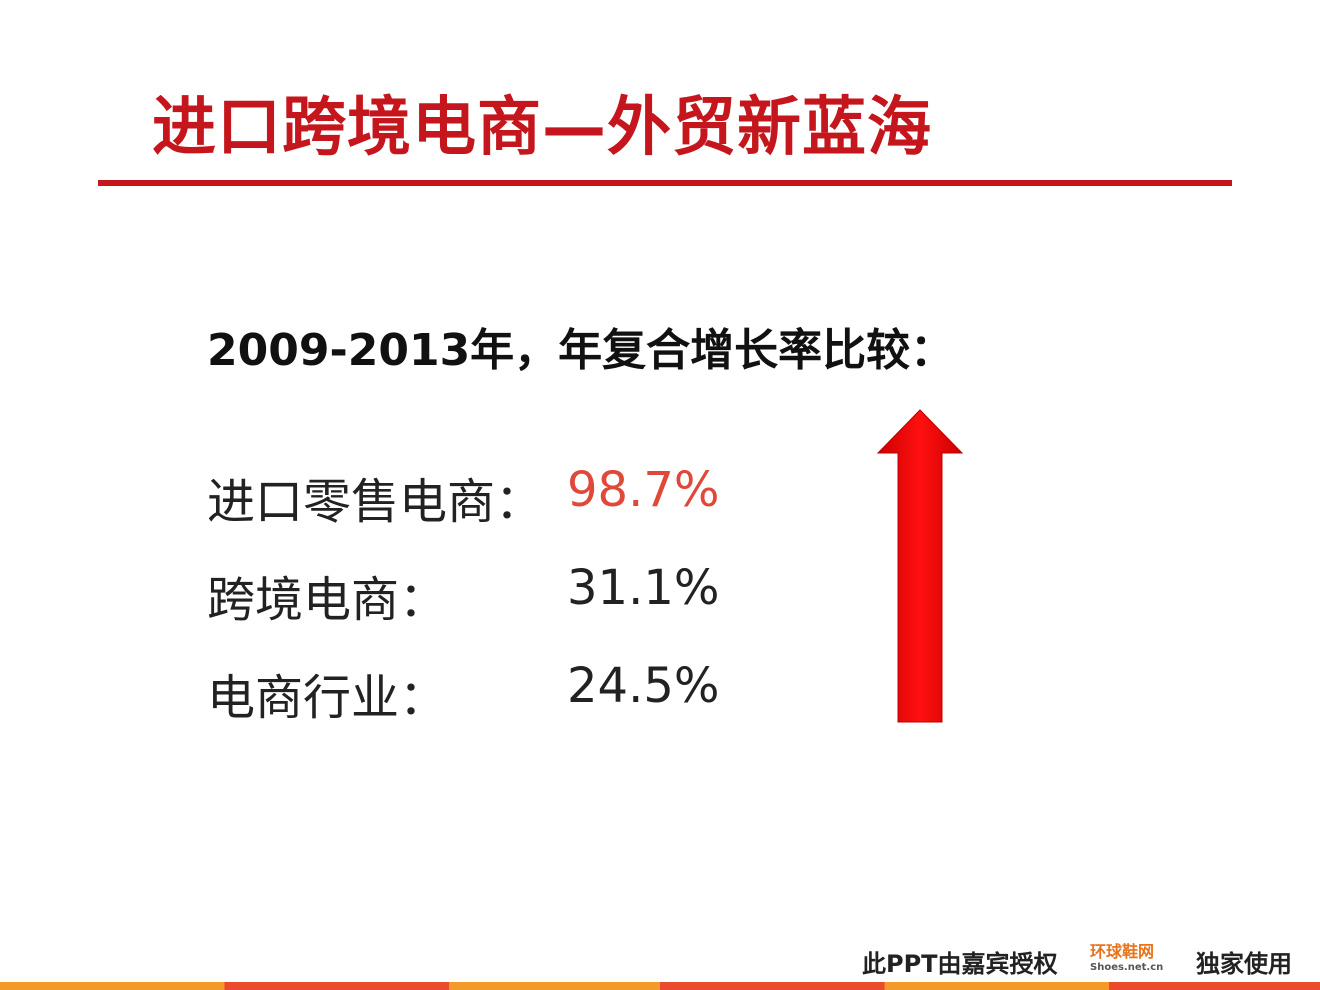 The height and width of the screenshot is (990, 1320). I want to click on title-rule, so click(665, 183).